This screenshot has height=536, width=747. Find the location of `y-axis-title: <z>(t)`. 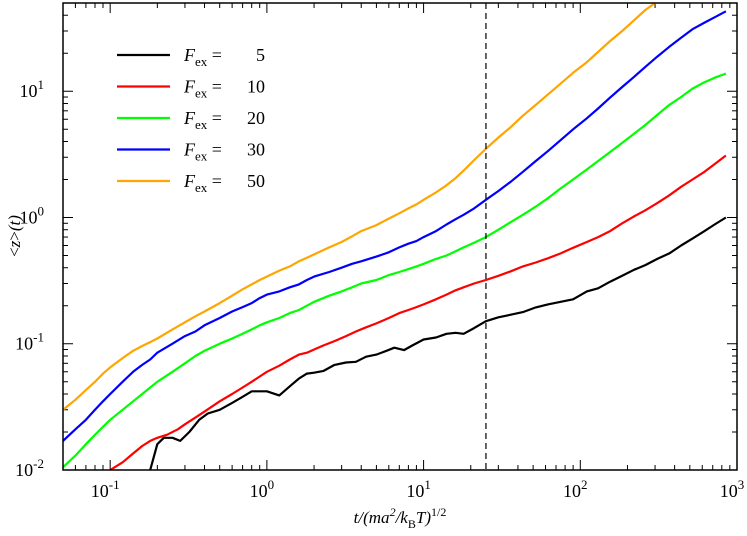

y-axis-title: <z>(t) is located at coordinates (14, 236).